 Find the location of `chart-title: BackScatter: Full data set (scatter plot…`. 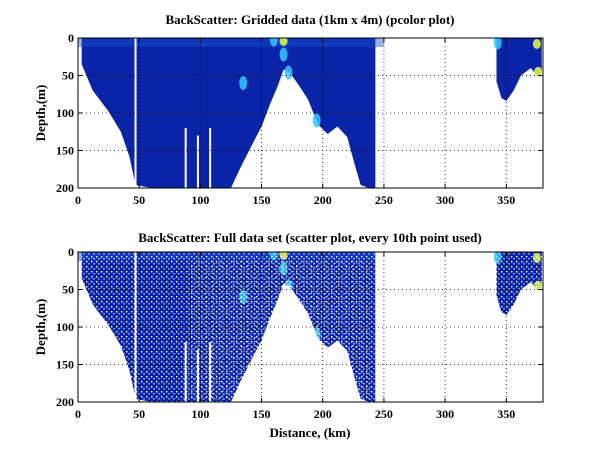

chart-title: BackScatter: Full data set (scatter plot… is located at coordinates (310, 237).